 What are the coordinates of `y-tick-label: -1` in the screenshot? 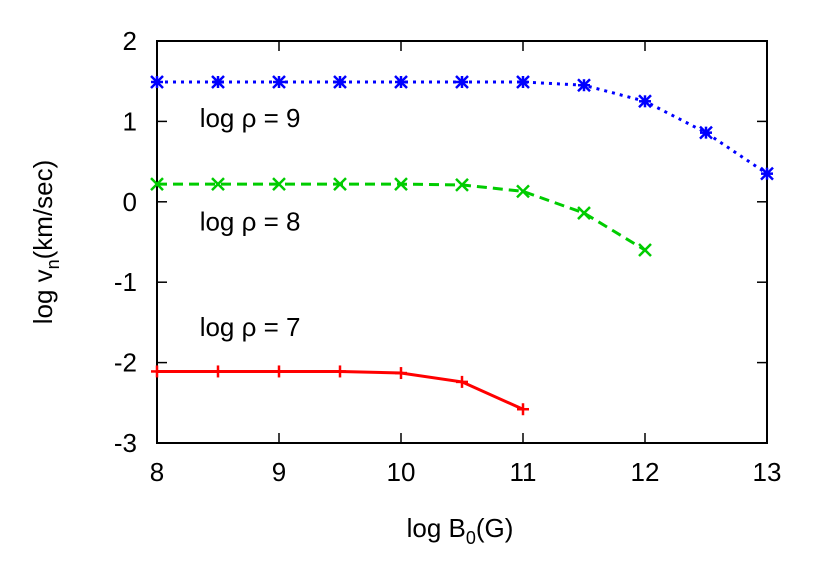 It's located at (125, 282).